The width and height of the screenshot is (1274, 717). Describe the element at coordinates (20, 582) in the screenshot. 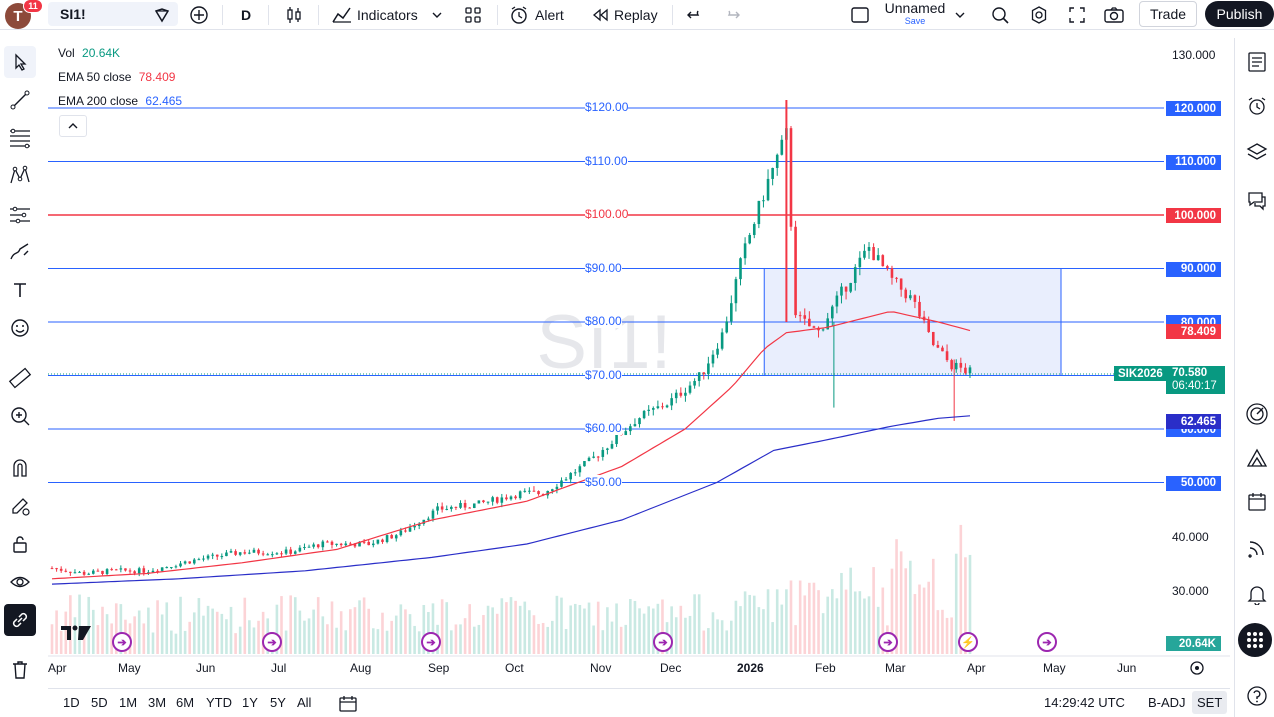

I see `eye-visibility-icon` at that location.